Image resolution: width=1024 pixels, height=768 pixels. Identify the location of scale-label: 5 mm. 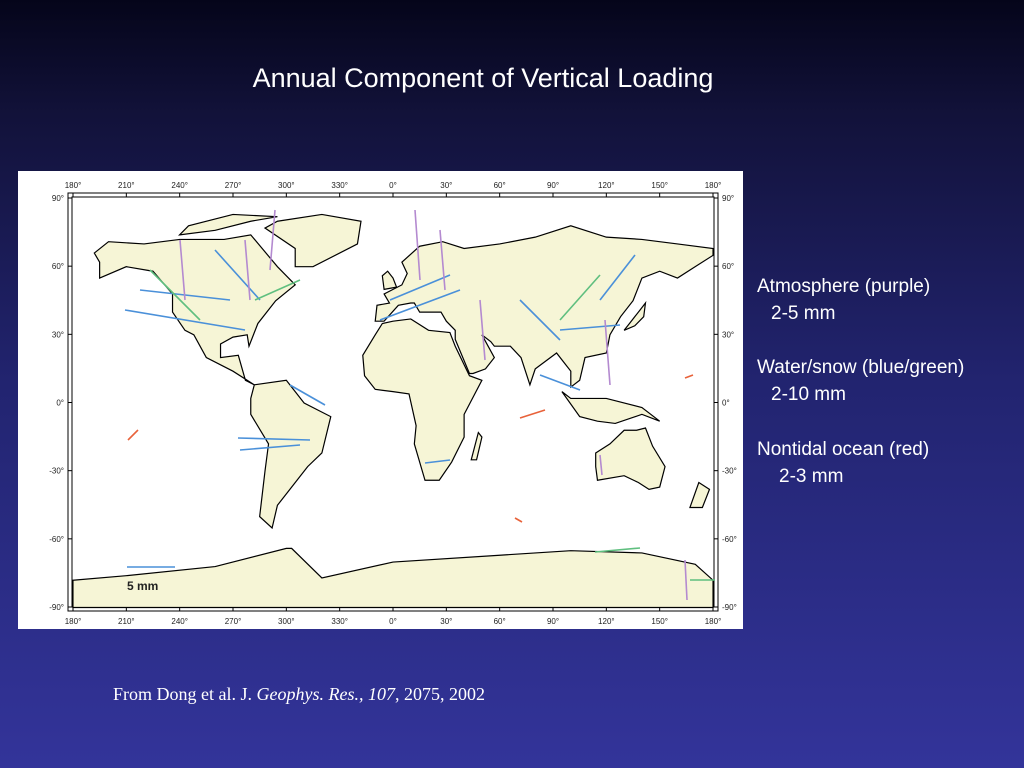
(142, 586).